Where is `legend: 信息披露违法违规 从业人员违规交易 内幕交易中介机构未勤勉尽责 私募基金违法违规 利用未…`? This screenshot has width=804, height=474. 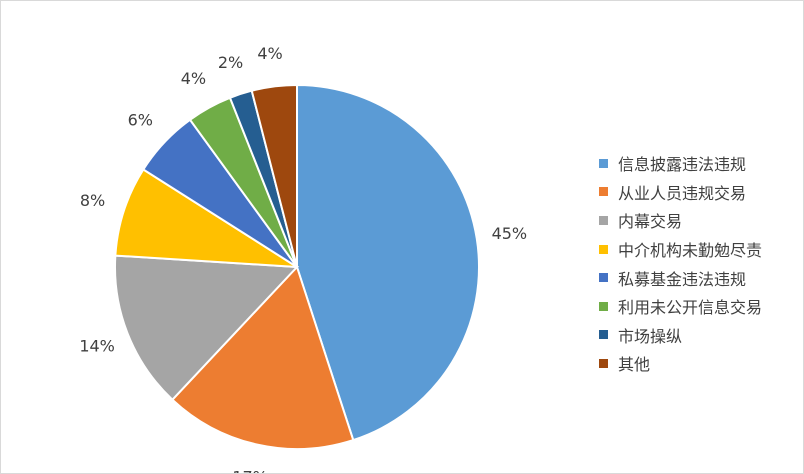 legend: 信息披露违法违规 从业人员违规交易 内幕交易中介机构未勤勉尽责 私募基金违法违规 利用未… is located at coordinates (680, 263).